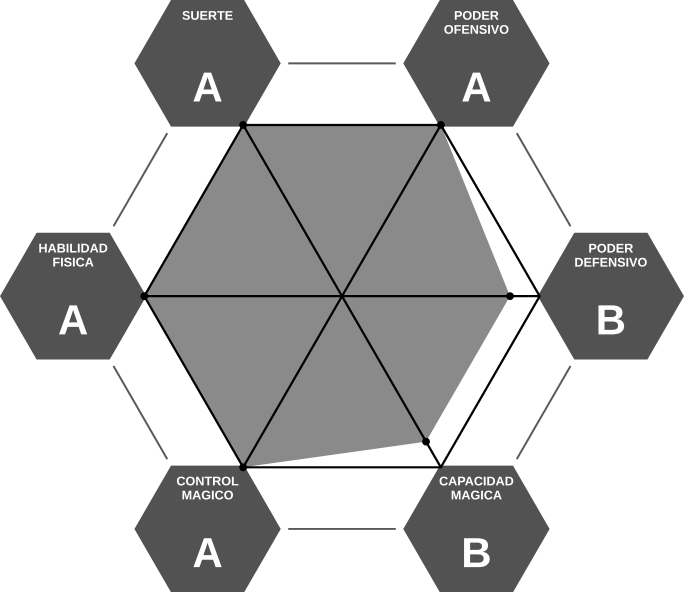 The height and width of the screenshot is (592, 684). Describe the element at coordinates (476, 22) in the screenshot. I see `spoke-label: PODER OFENSIVO` at that location.